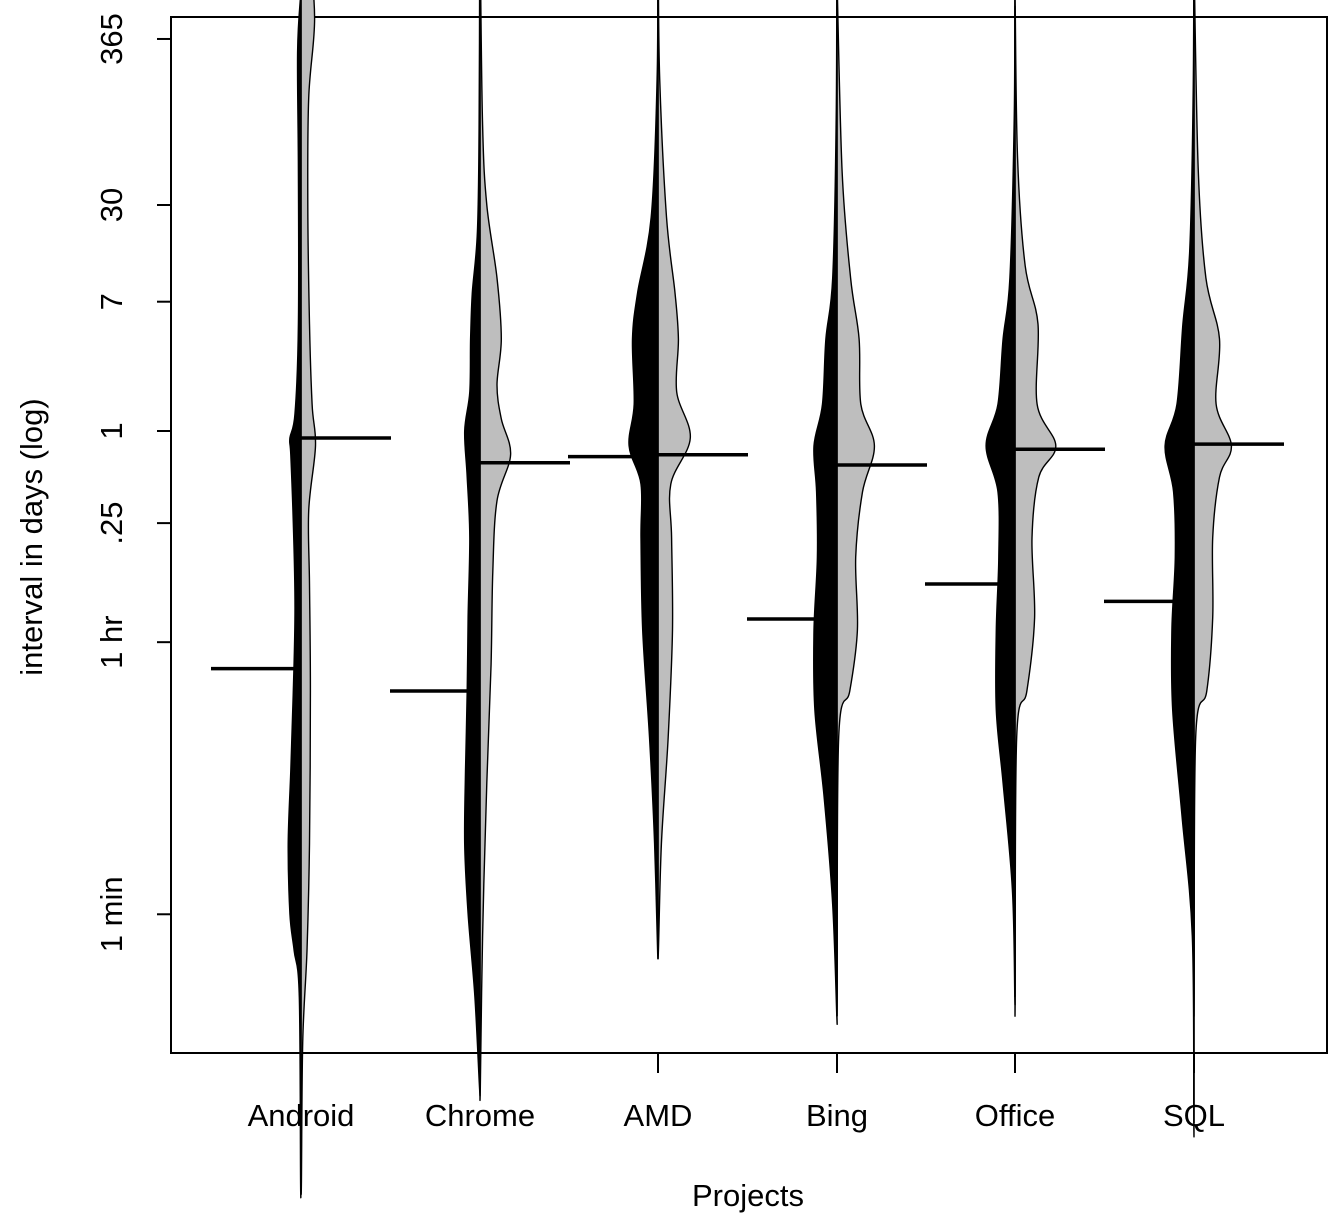 This screenshot has width=1342, height=1231. What do you see at coordinates (736, 1093) in the screenshot?
I see `x-axis: Android Chrome AMD Bing Office SQL` at bounding box center [736, 1093].